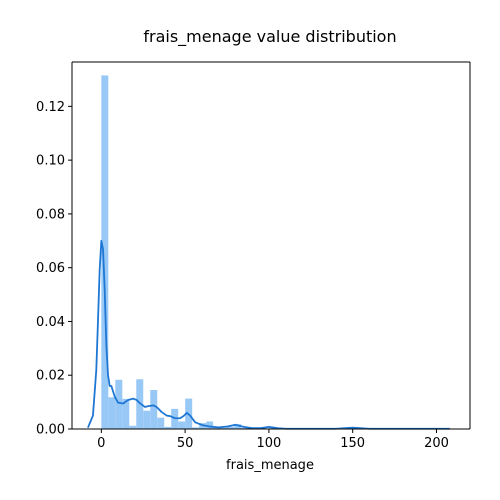 This screenshot has height=500, width=500. What do you see at coordinates (269, 37) in the screenshot?
I see `chart-title: frais_menage value distribution` at bounding box center [269, 37].